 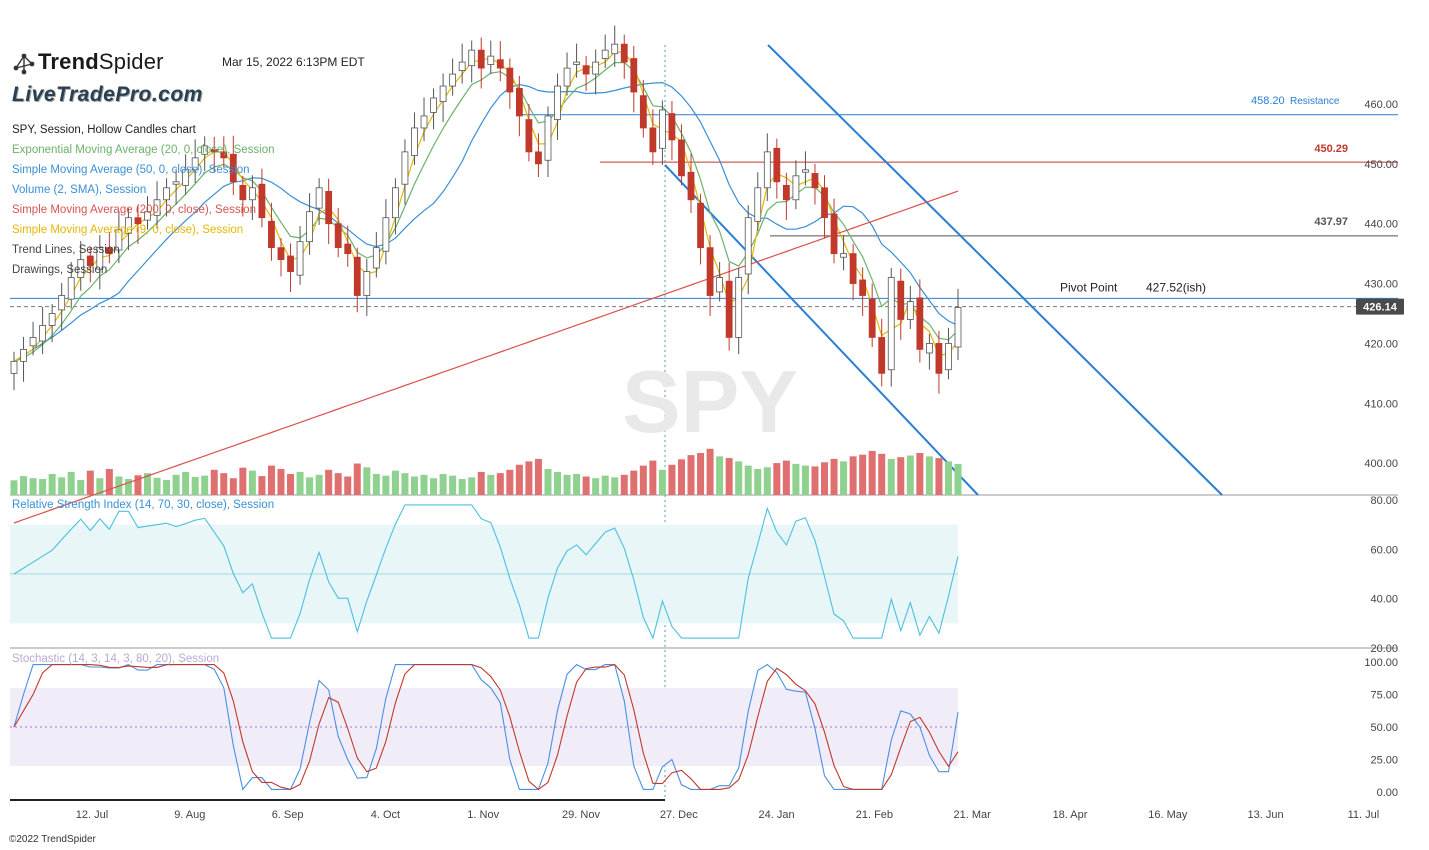 I want to click on rsi-tick-label: 20.00, so click(x=1384, y=649).